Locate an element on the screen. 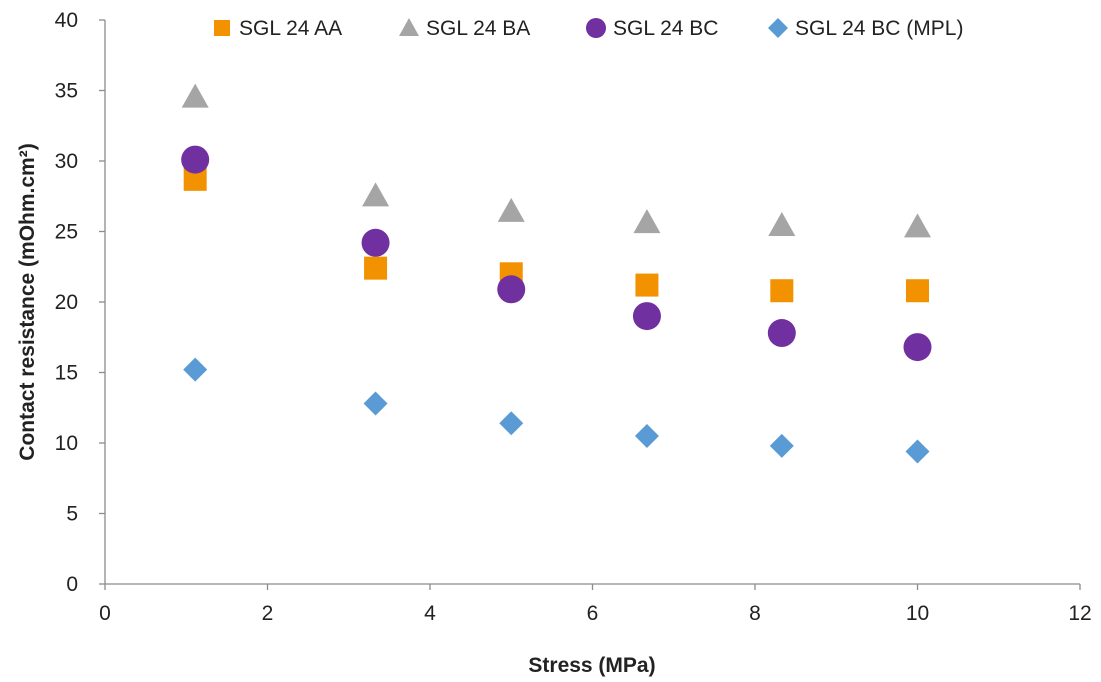  legend-marker-sgl-24-aa is located at coordinates (222, 28).